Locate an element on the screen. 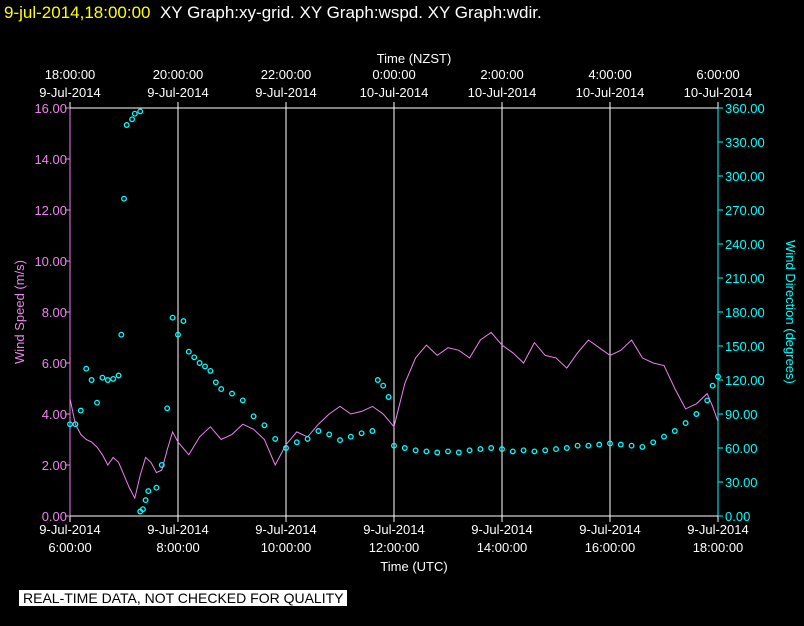 The width and height of the screenshot is (804, 626). right-tick-label: 90.00 is located at coordinates (741, 414).